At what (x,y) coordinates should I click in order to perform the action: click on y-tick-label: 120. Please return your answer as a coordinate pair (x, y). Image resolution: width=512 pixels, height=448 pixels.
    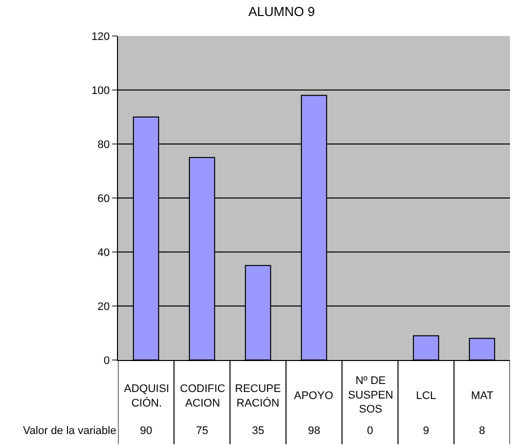
    Looking at the image, I should click on (100, 36).